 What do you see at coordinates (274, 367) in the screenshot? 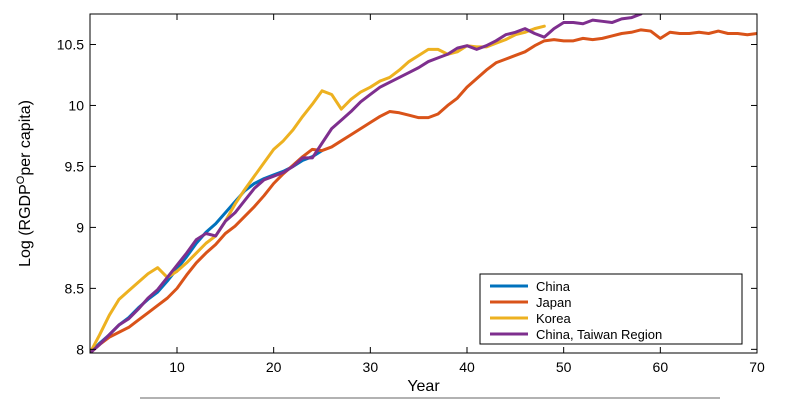
I see `x-tick-label: 20` at bounding box center [274, 367].